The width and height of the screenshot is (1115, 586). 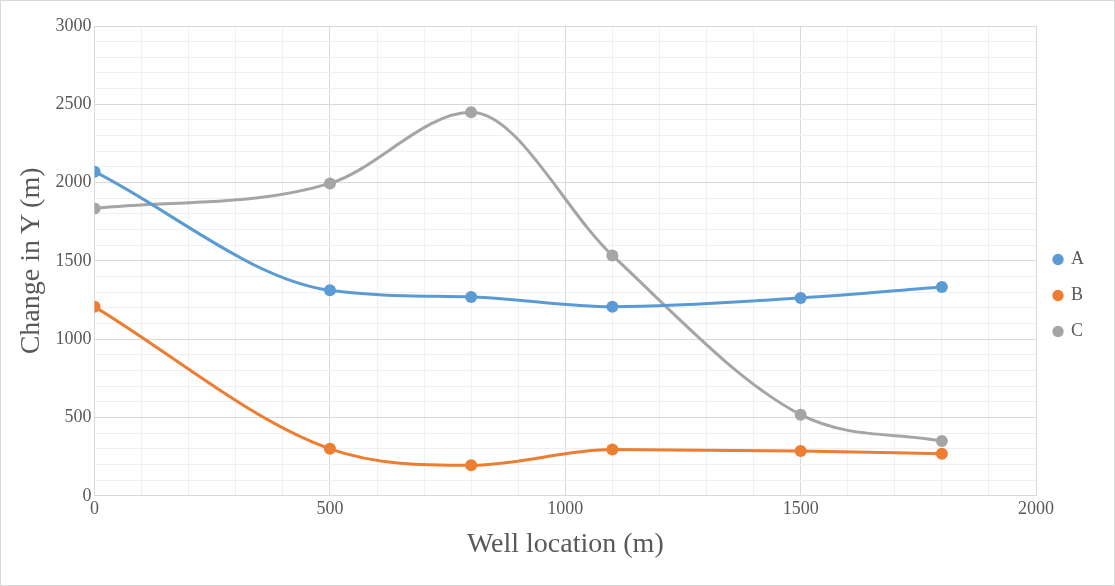 I want to click on legend-label: C, so click(x=1077, y=330).